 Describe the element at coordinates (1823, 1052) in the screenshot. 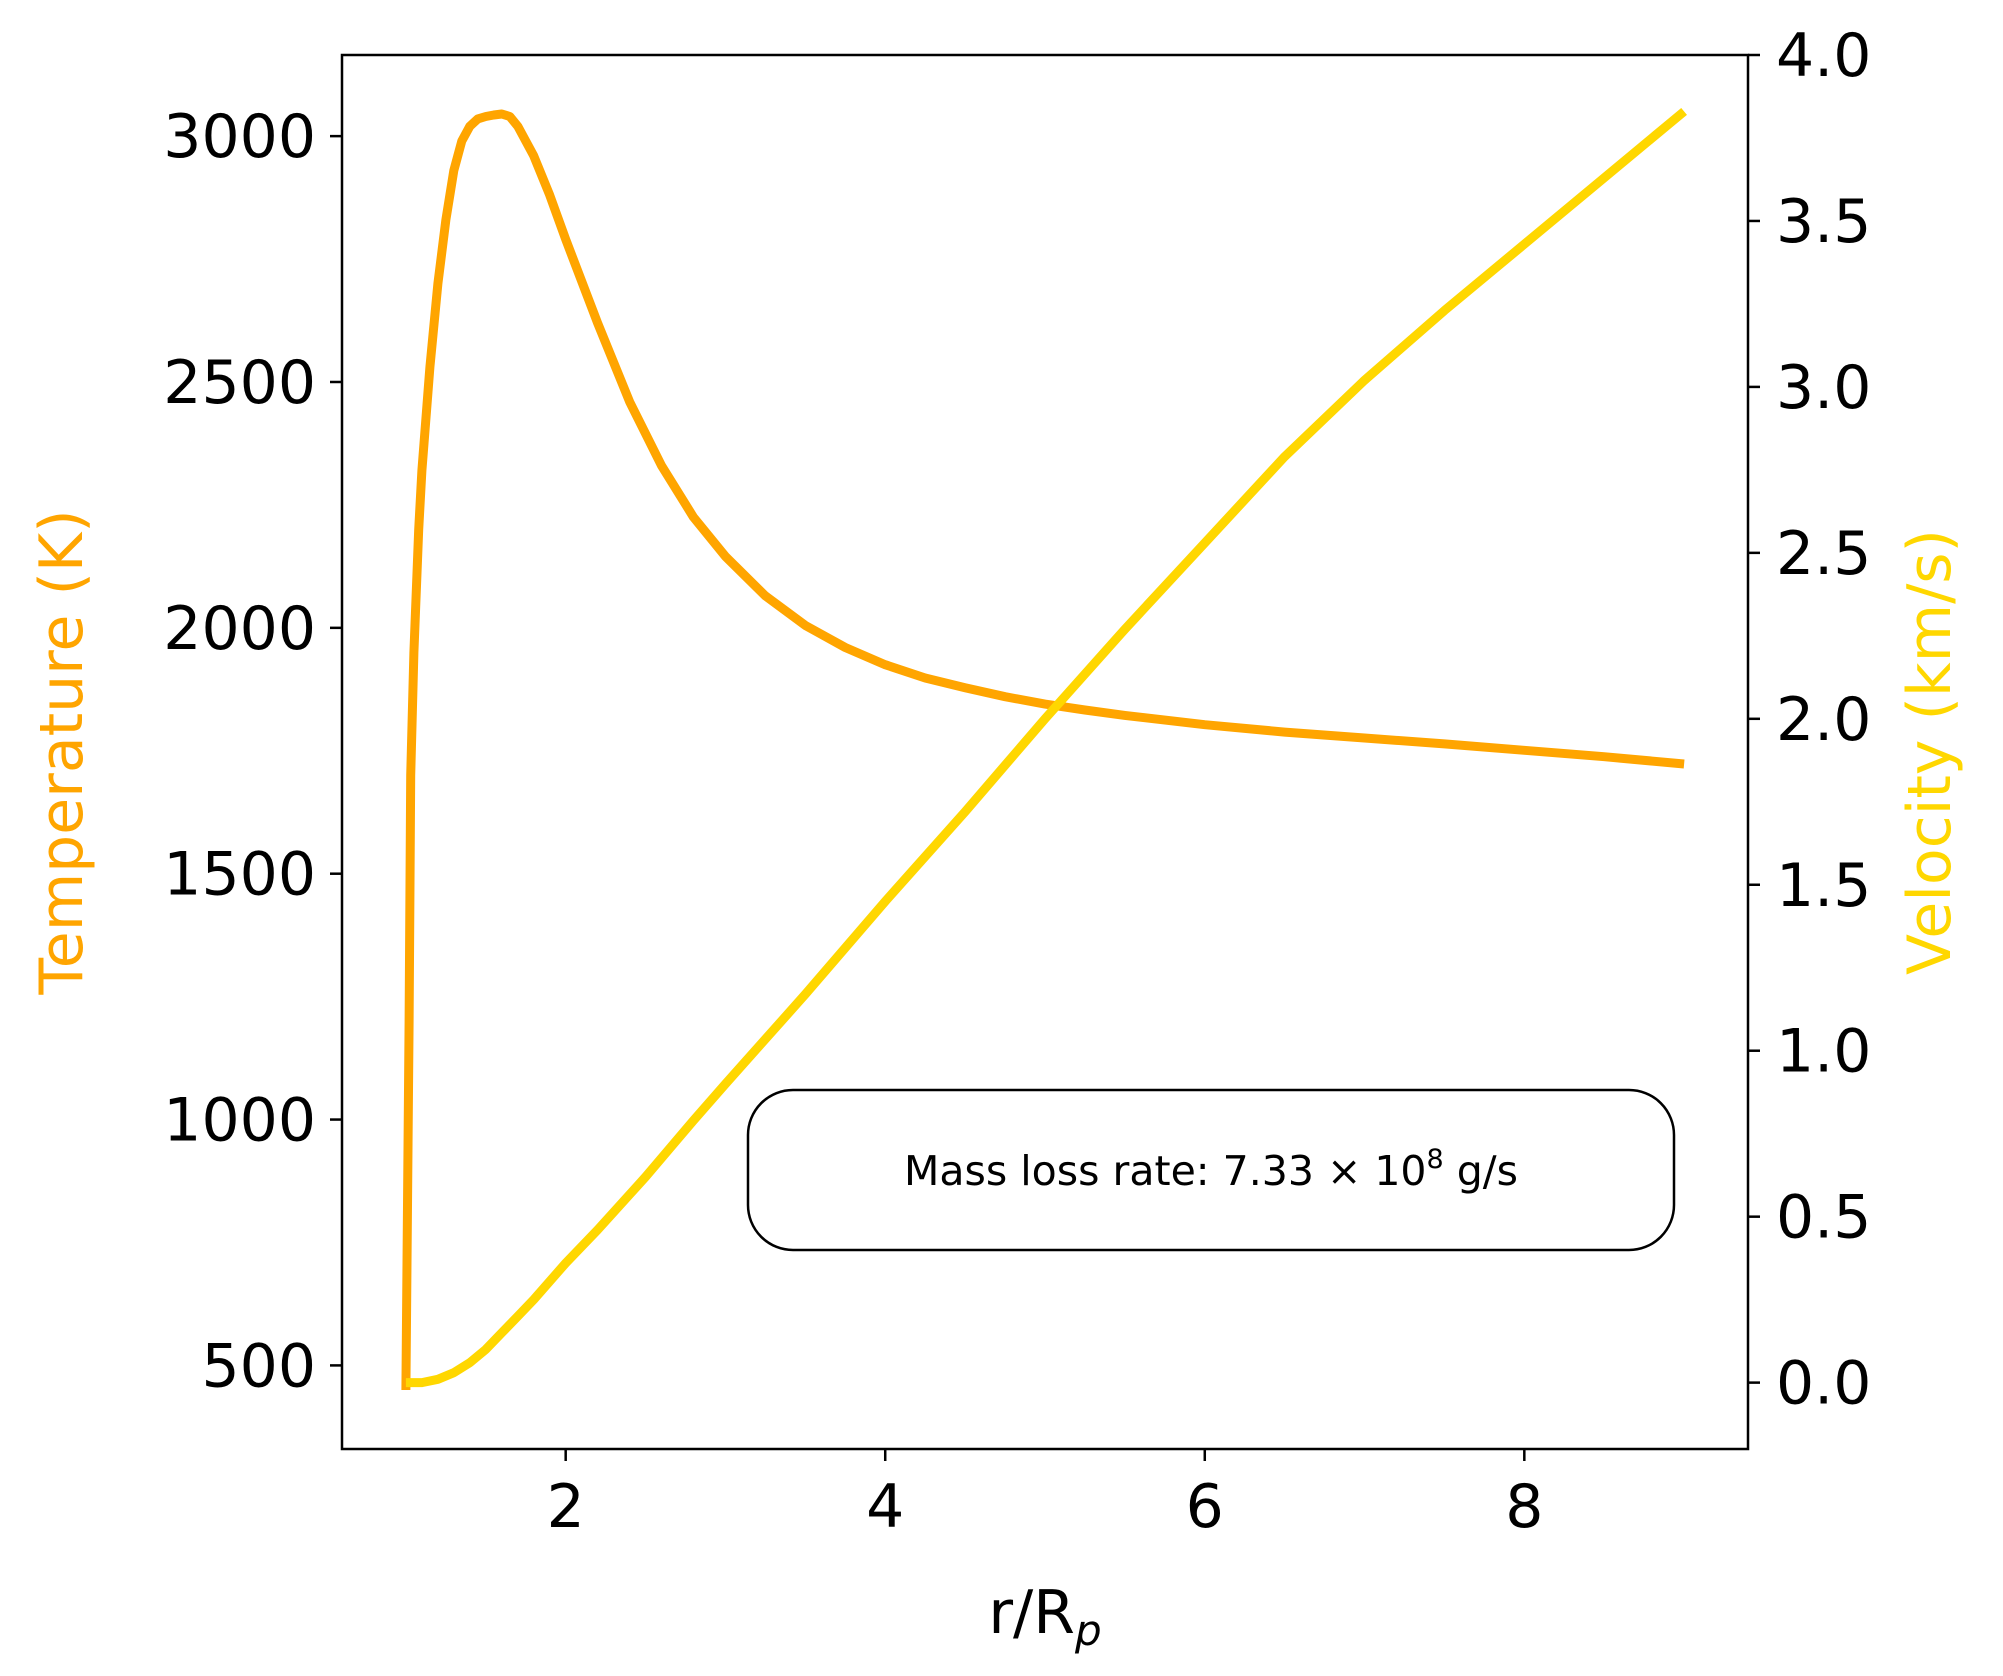

I see `y-right-tick-label: 1.0` at that location.